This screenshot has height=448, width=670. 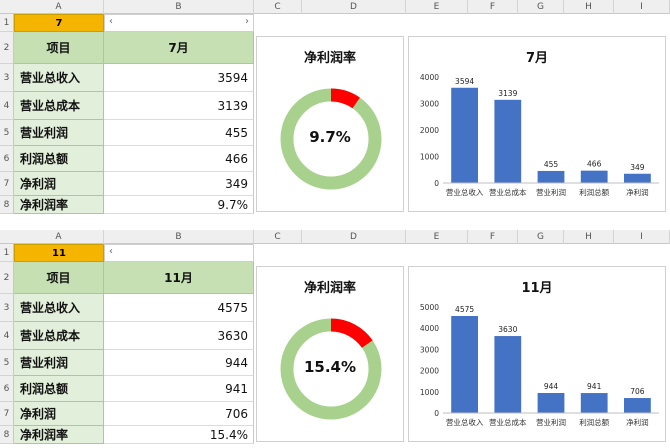 I want to click on table-row-value: 944, so click(x=179, y=363).